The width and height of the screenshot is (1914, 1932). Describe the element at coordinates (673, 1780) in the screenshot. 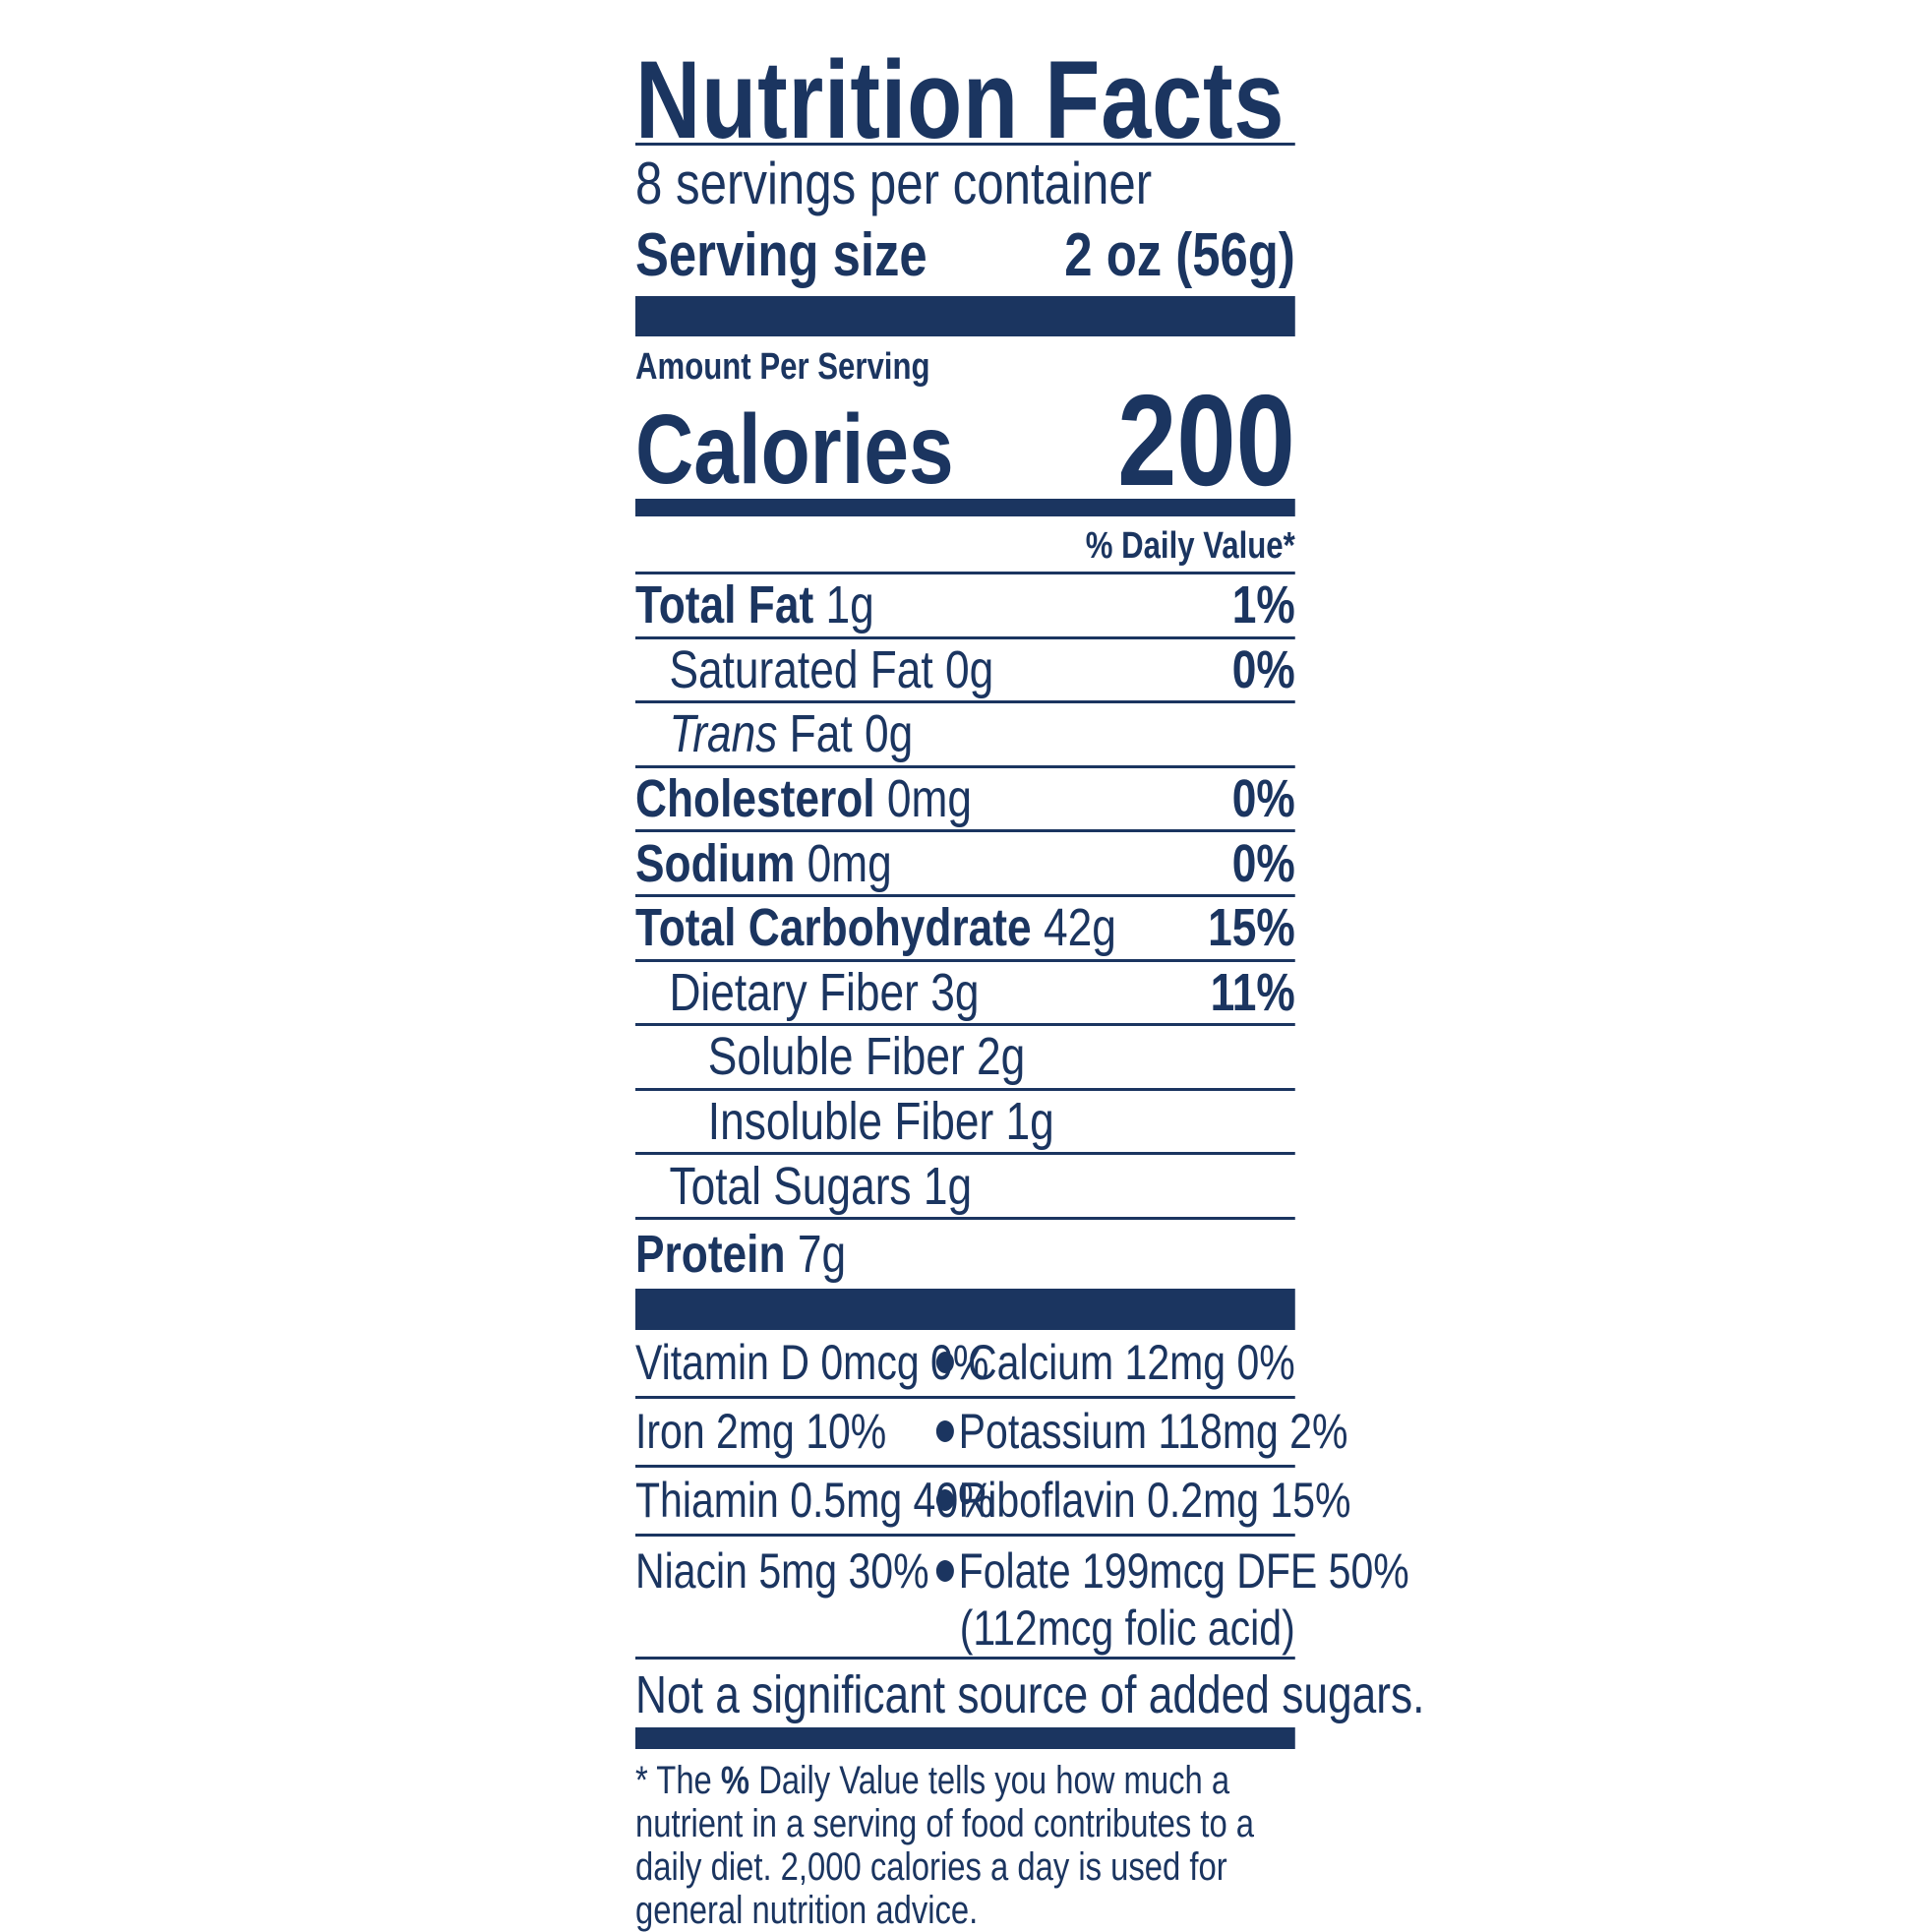

I see `footnote-star: * The` at that location.